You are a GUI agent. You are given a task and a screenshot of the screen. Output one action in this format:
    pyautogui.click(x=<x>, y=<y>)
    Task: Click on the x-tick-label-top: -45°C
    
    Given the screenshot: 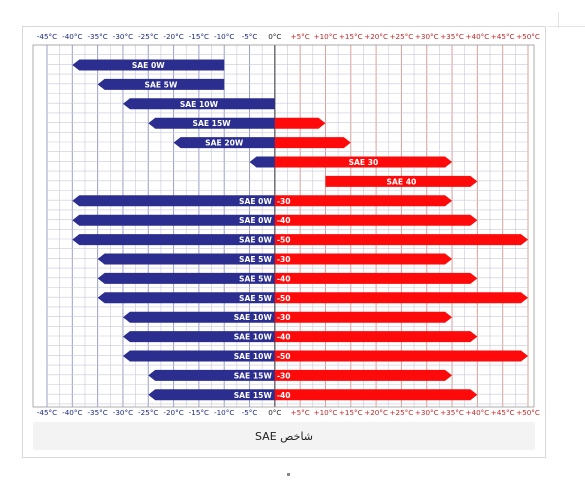 What is the action you would take?
    pyautogui.click(x=47, y=36)
    